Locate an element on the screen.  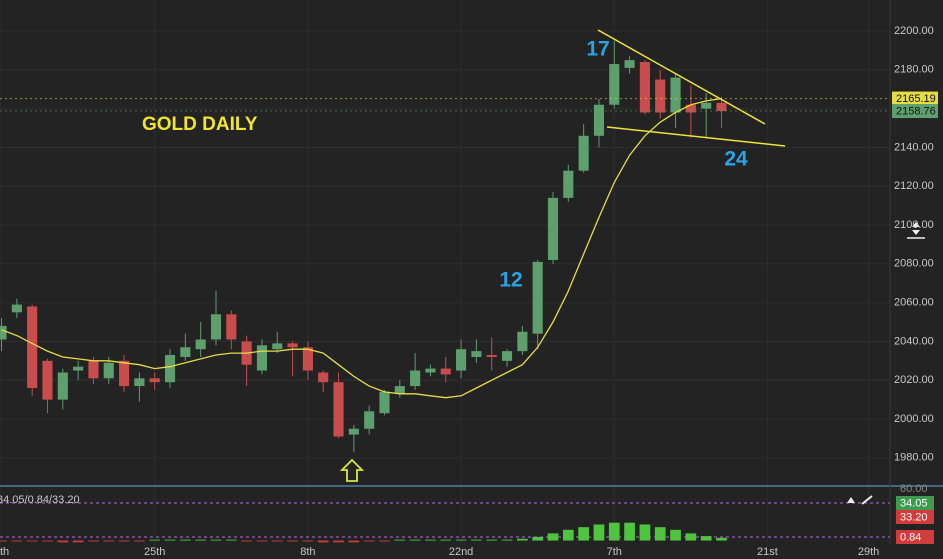
expand-icon is located at coordinates (860, 500).